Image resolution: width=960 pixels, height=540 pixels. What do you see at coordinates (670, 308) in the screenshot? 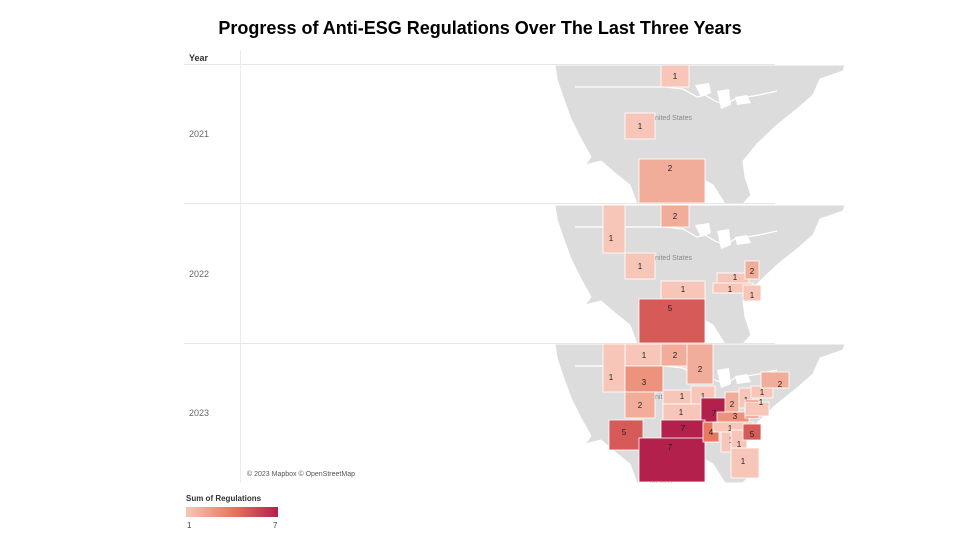
I see `state-value-label-texas: 5` at bounding box center [670, 308].